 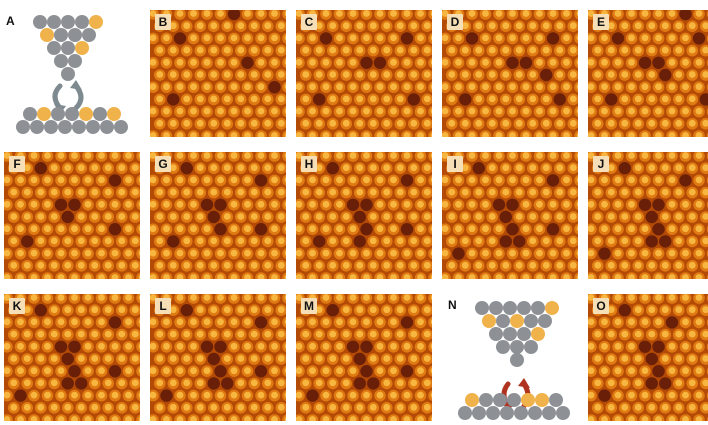 I want to click on swap-arrows-icon, so click(x=68, y=97).